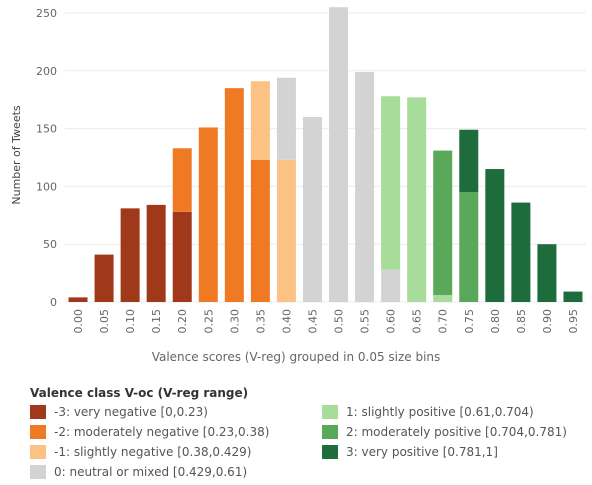 The image size is (592, 485). What do you see at coordinates (151, 471) in the screenshot?
I see `legend-label: 0: neutral or mixed [0.429,0.61)` at bounding box center [151, 471].